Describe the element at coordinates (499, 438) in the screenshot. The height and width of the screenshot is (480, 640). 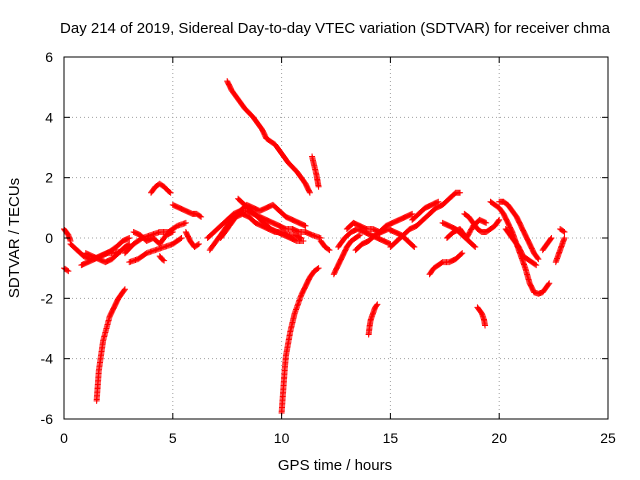
I see `x-tick-label: 20` at that location.